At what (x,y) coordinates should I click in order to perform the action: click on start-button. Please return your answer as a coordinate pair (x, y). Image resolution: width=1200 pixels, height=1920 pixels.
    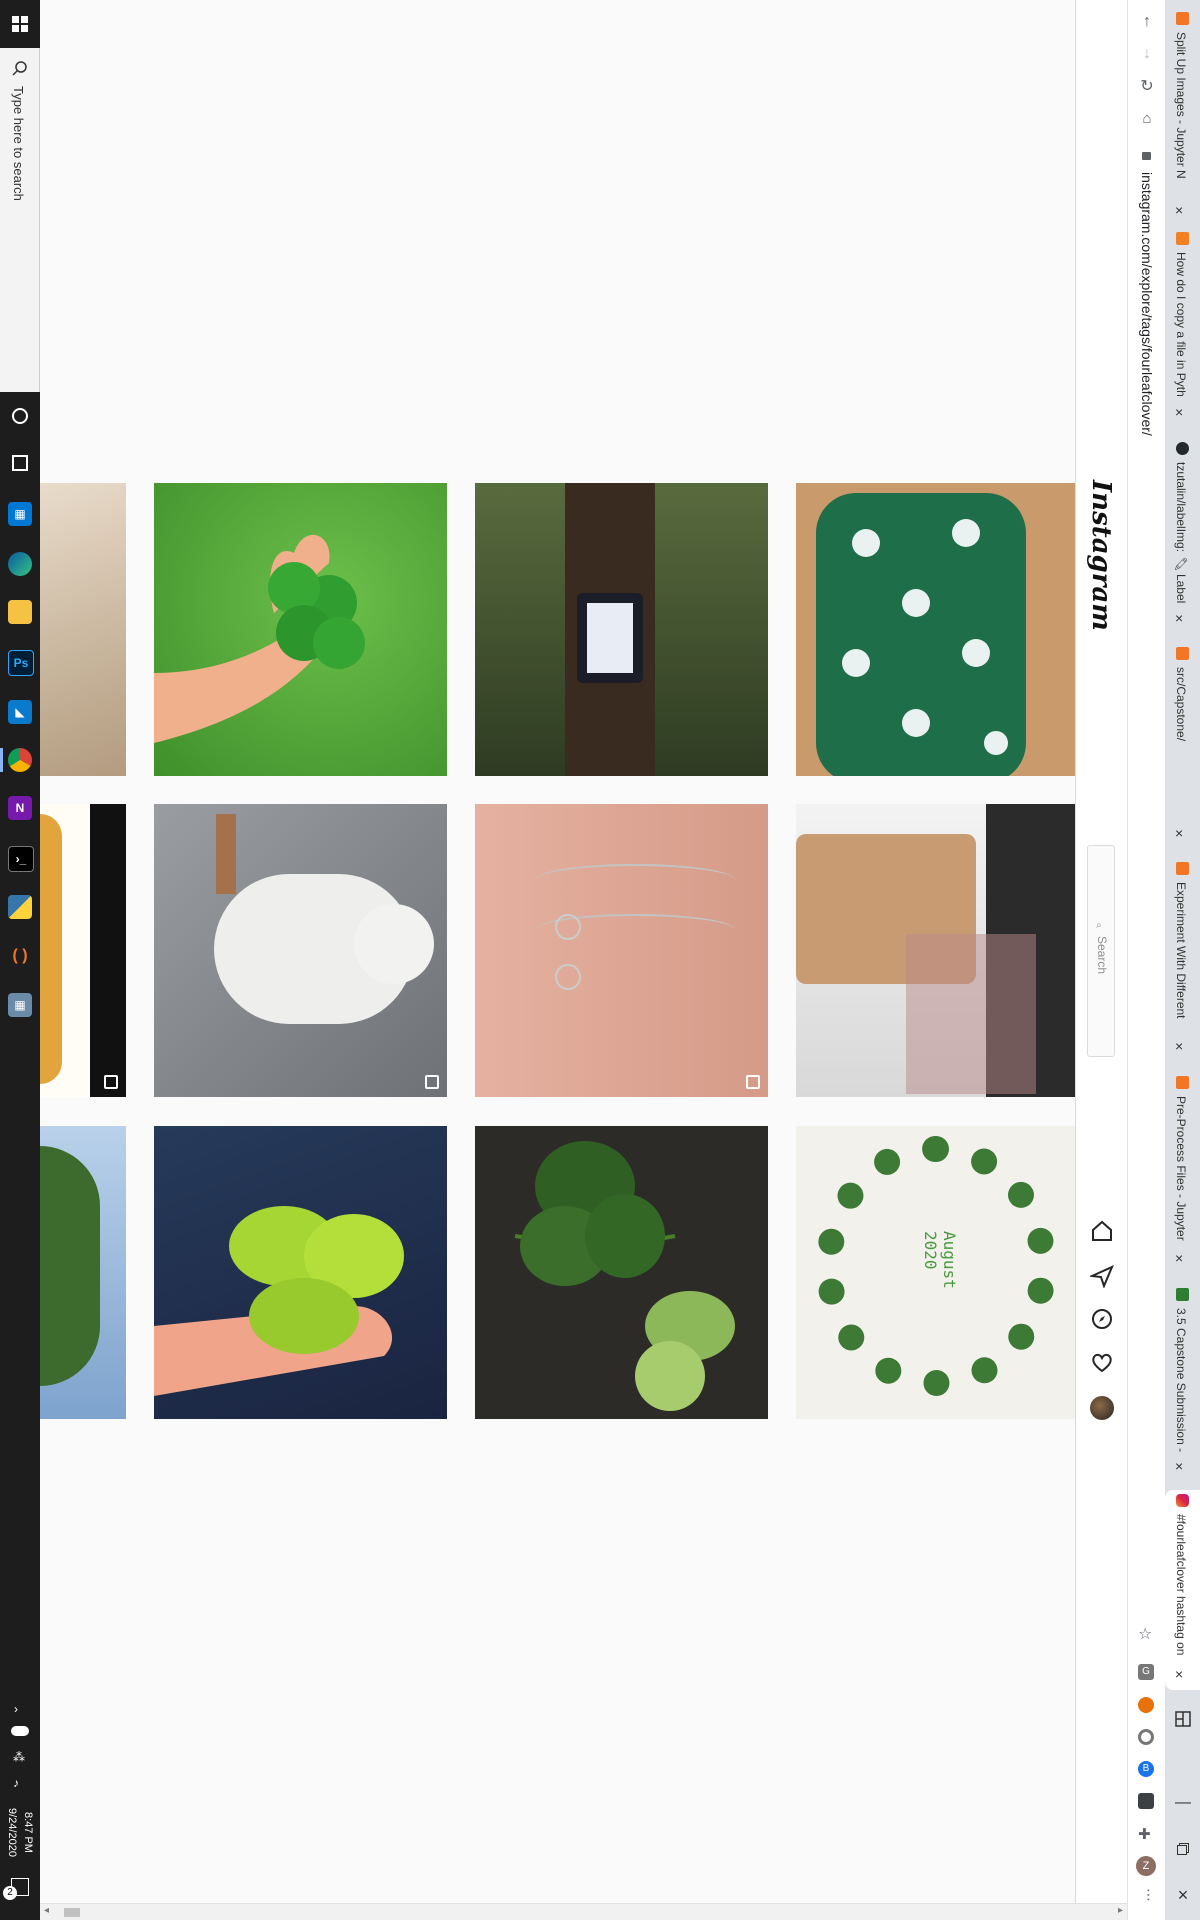
    Looking at the image, I should click on (20, 24).